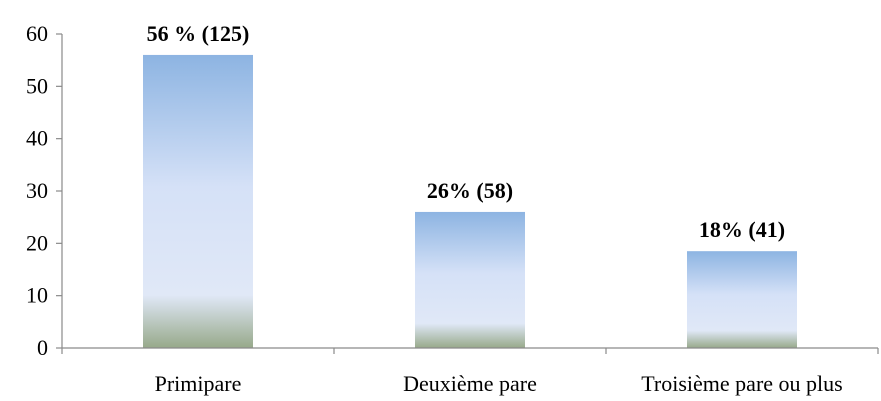 This screenshot has height=401, width=881. I want to click on y-axis-tick-labels: 0 10 20 30 40 50 60, so click(44, 190).